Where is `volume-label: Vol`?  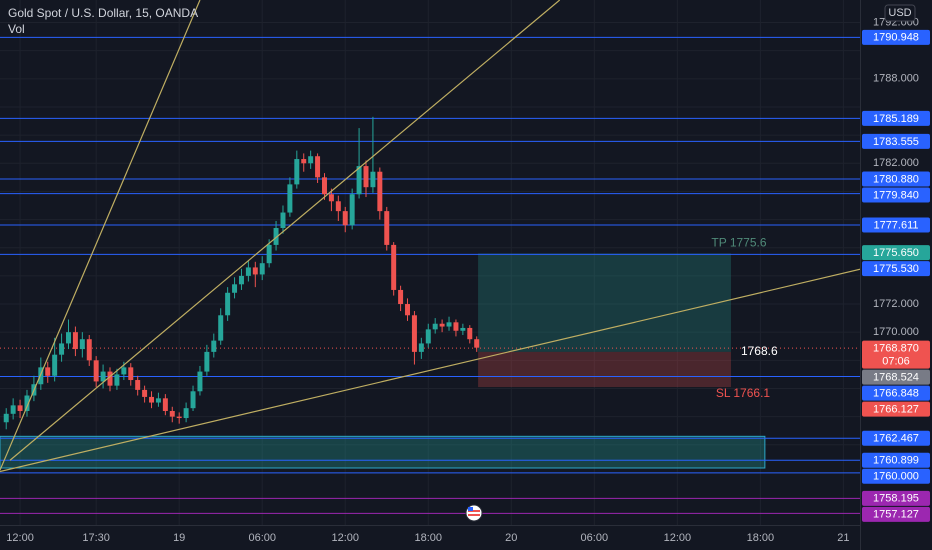
volume-label: Vol is located at coordinates (16, 29).